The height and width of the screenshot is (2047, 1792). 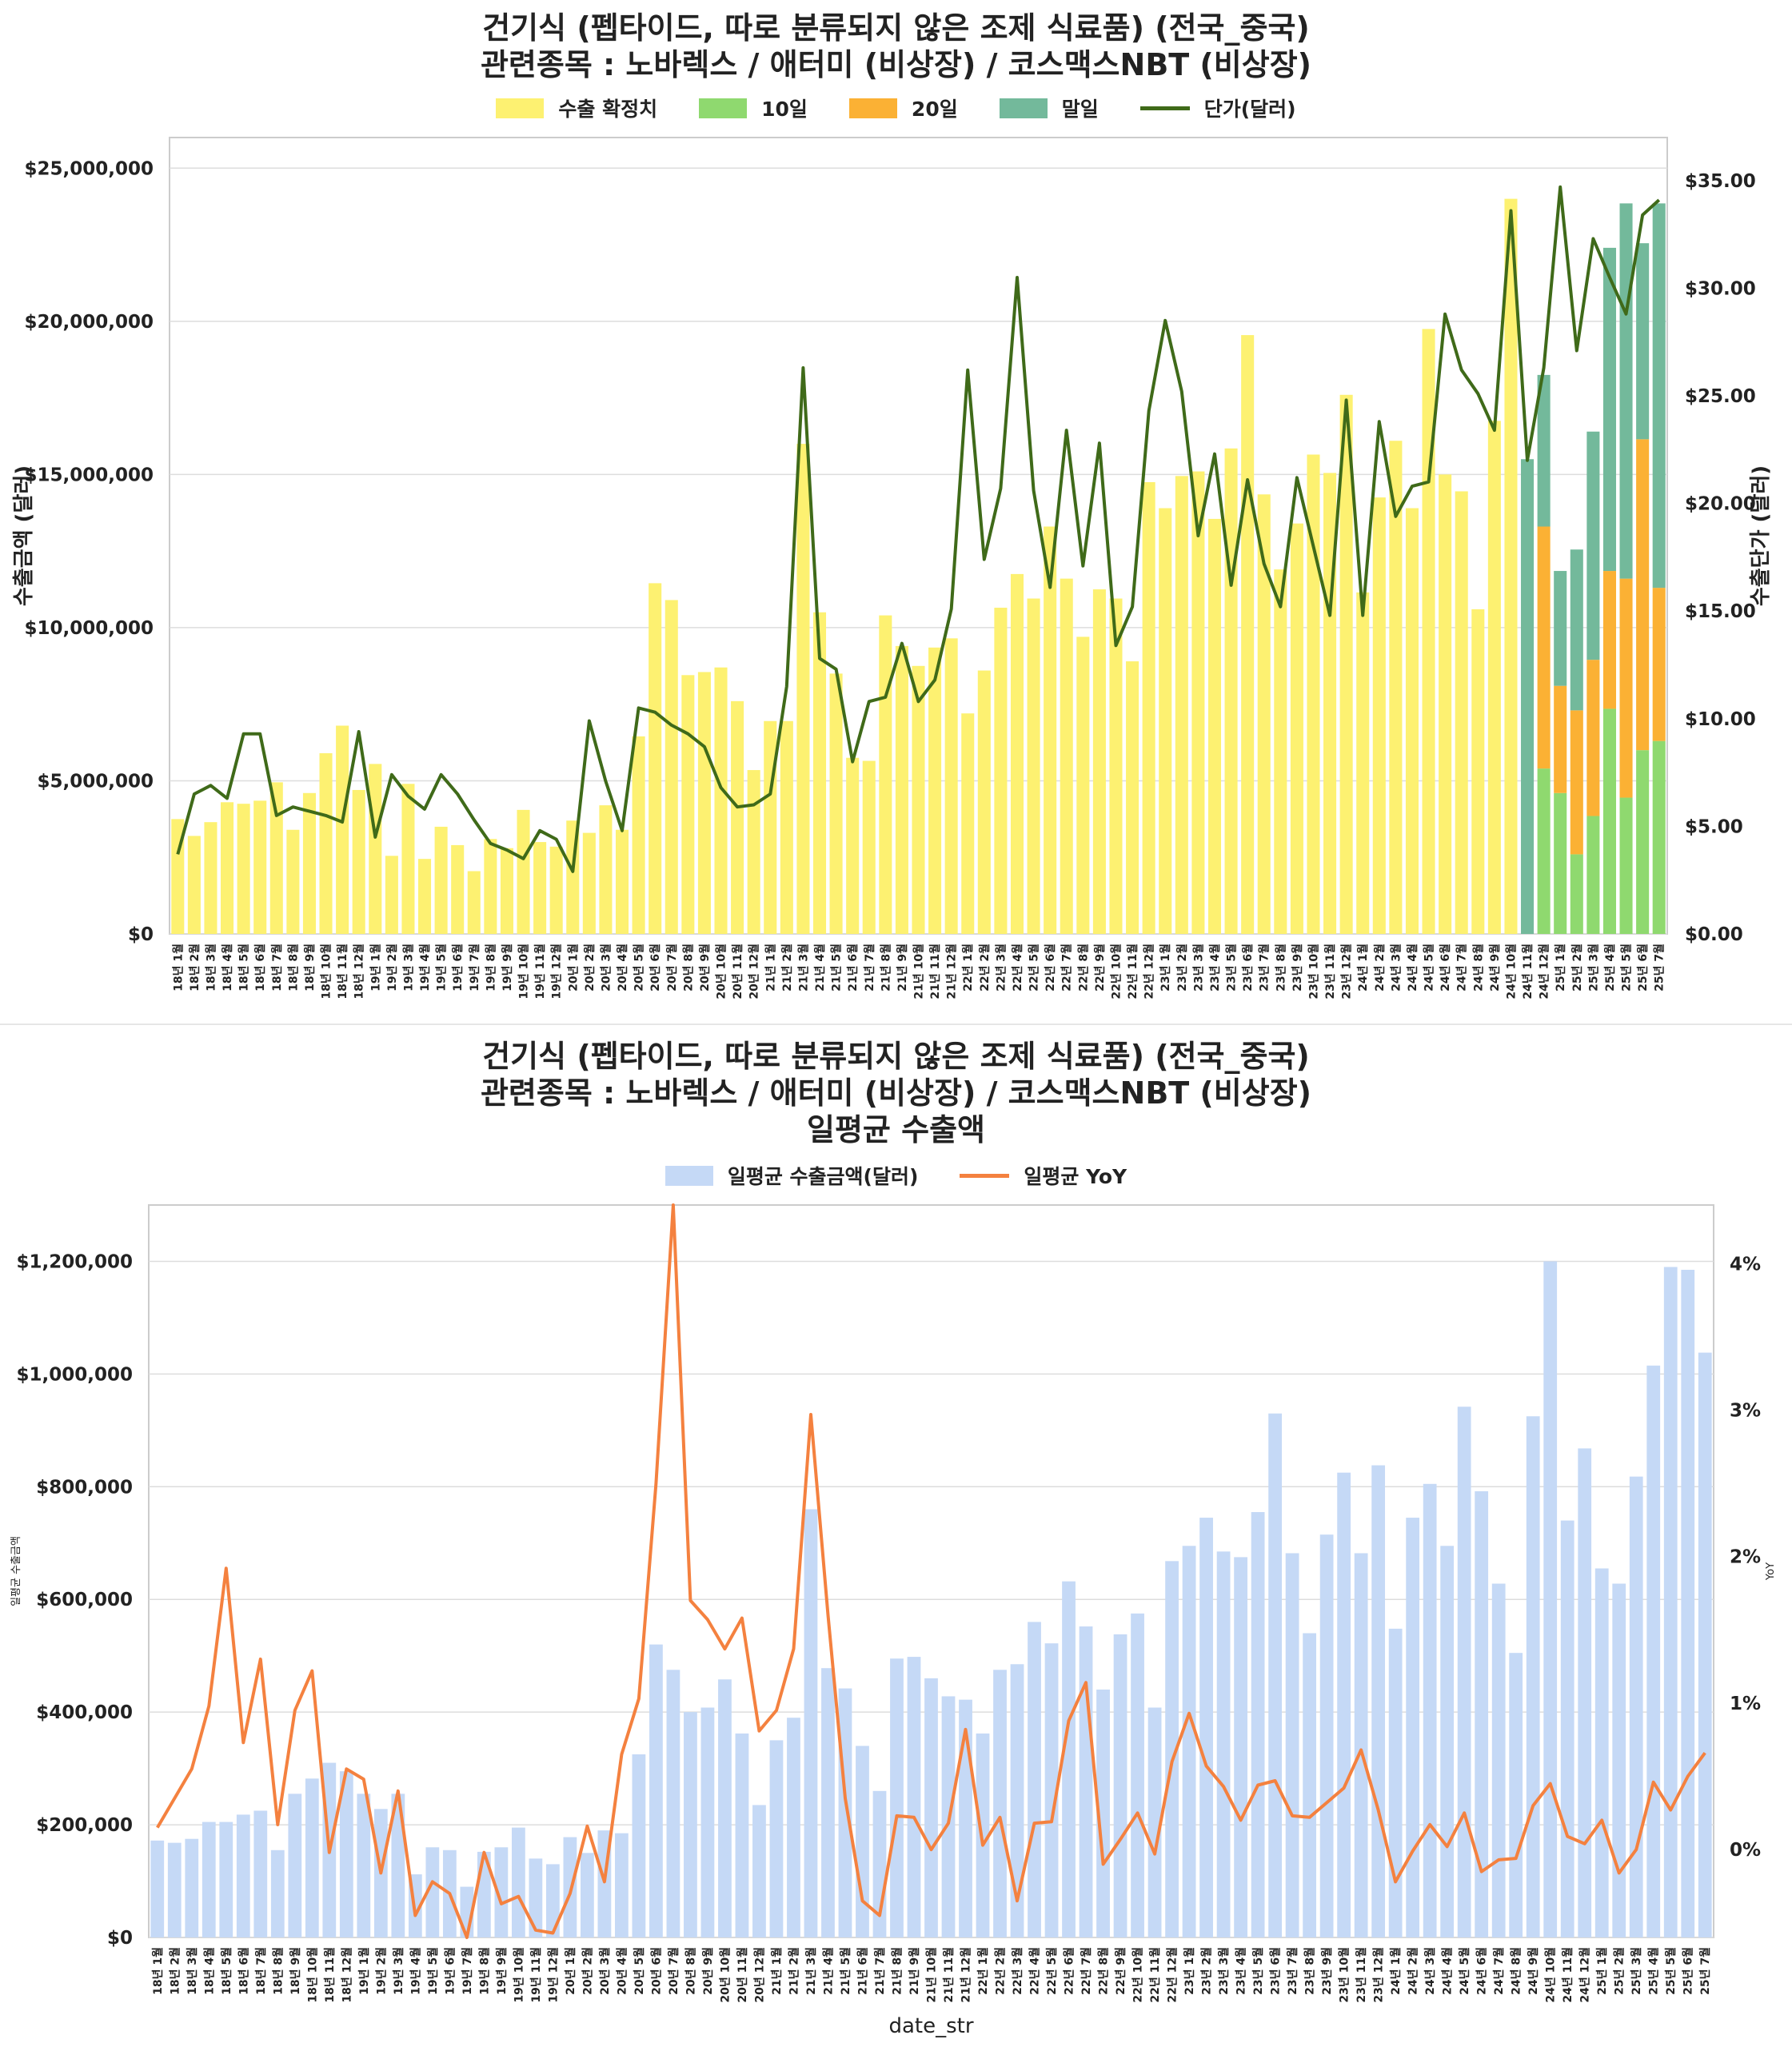 I want to click on x-tick-label: 19년 10월, so click(x=519, y=1975).